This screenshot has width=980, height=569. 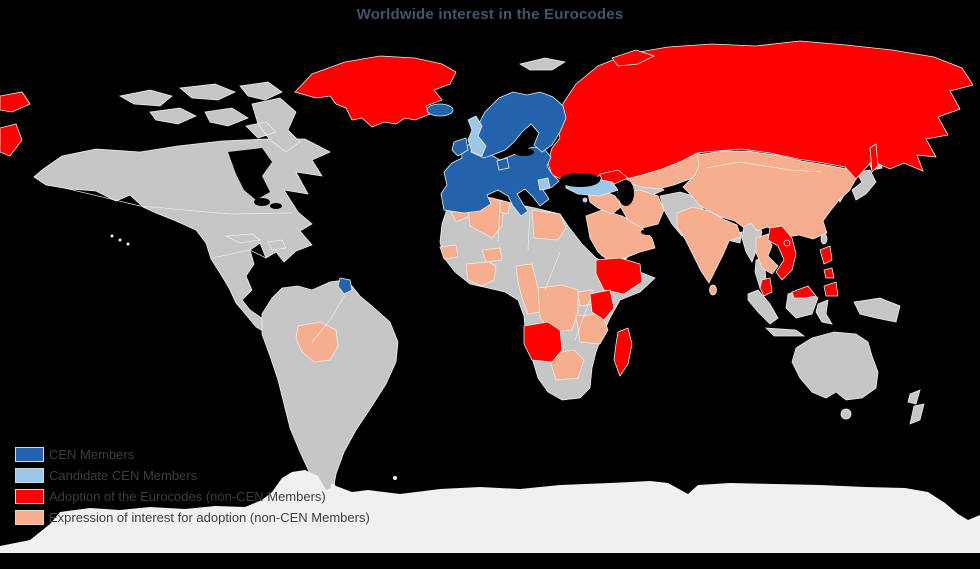 I want to click on persian-gulf, so click(x=648, y=232).